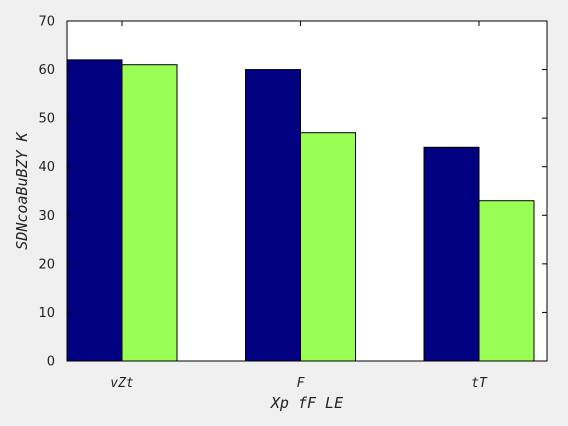 This screenshot has height=426, width=568. I want to click on y-tick-label-0: 0, so click(51, 362).